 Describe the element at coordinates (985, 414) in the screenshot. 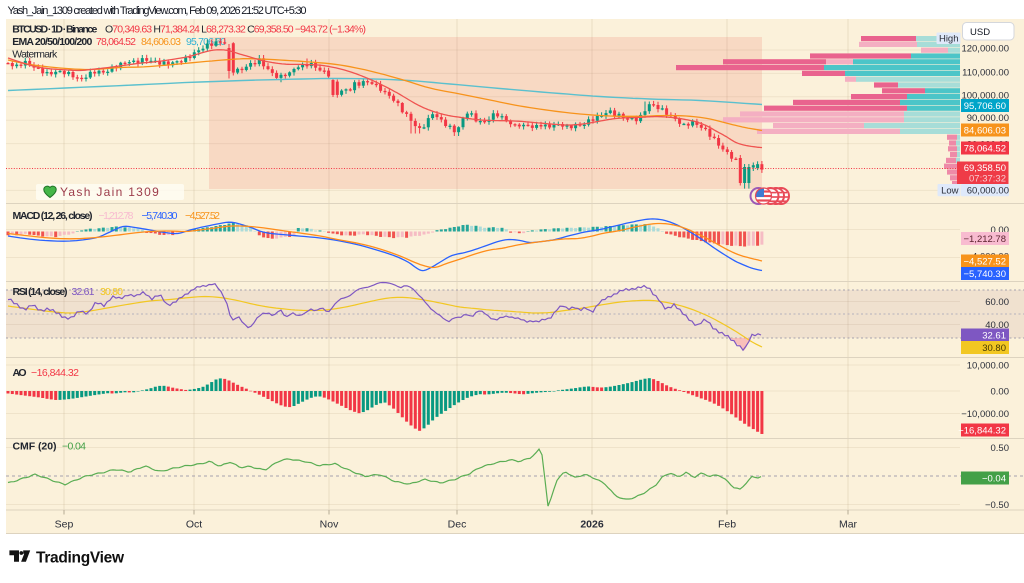

I see `svg-text: −10,000.00` at that location.